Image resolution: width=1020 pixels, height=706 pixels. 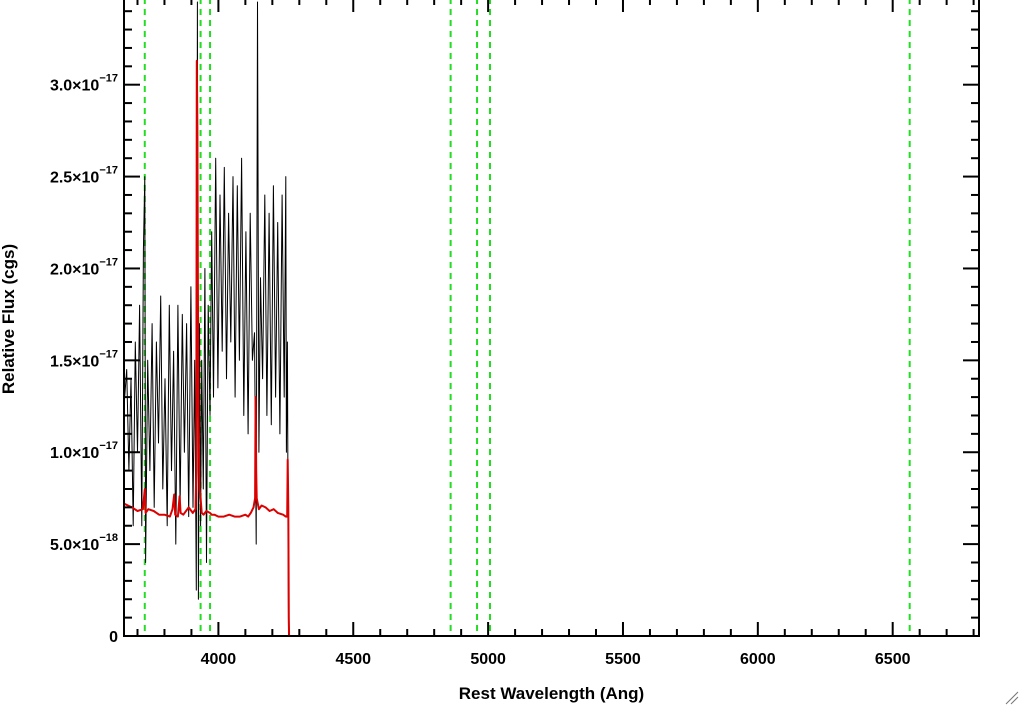 I want to click on y-tick-label: 0, so click(x=113, y=637).